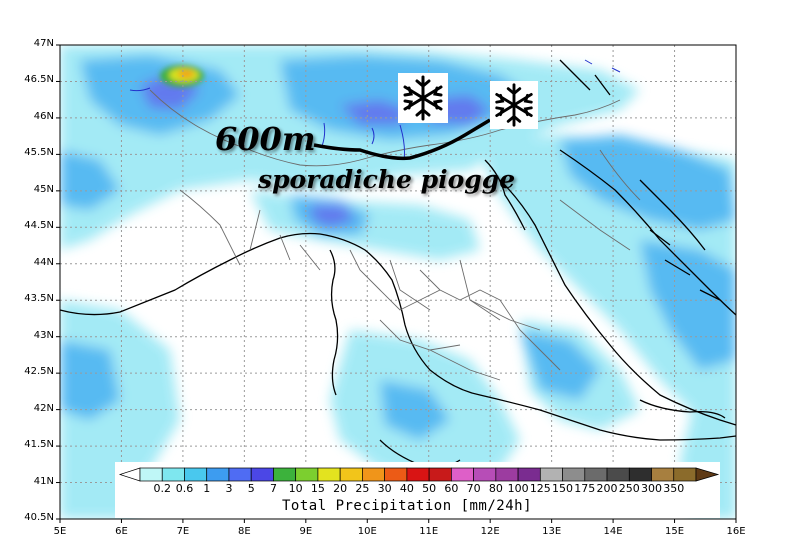 This screenshot has width=788, height=557. What do you see at coordinates (495, 488) in the screenshot?
I see `legend-label: 80` at bounding box center [495, 488].